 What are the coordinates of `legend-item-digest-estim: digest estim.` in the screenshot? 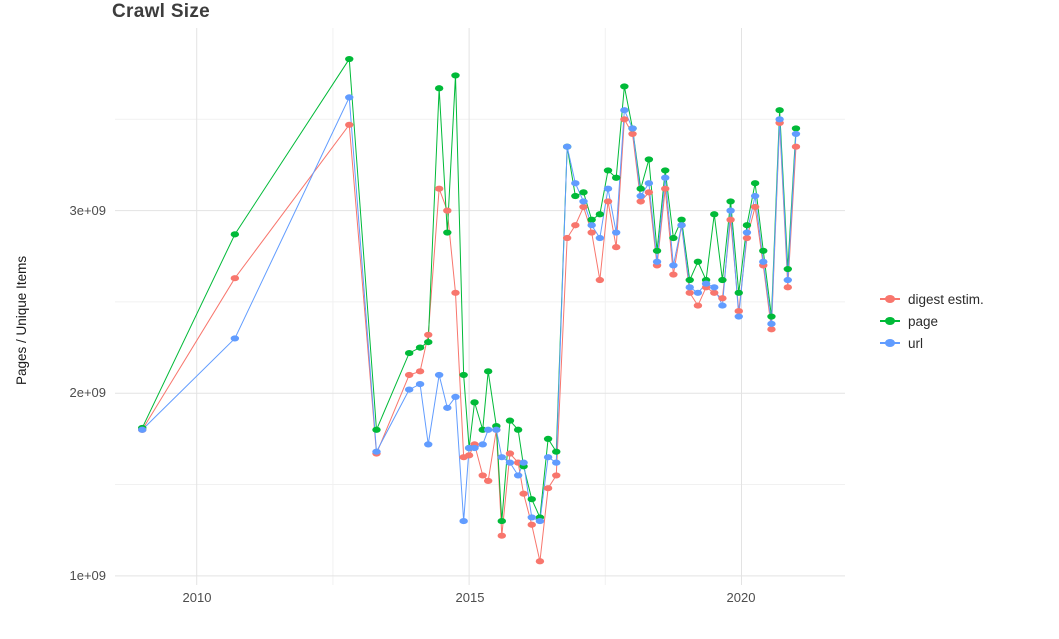 It's located at (932, 299).